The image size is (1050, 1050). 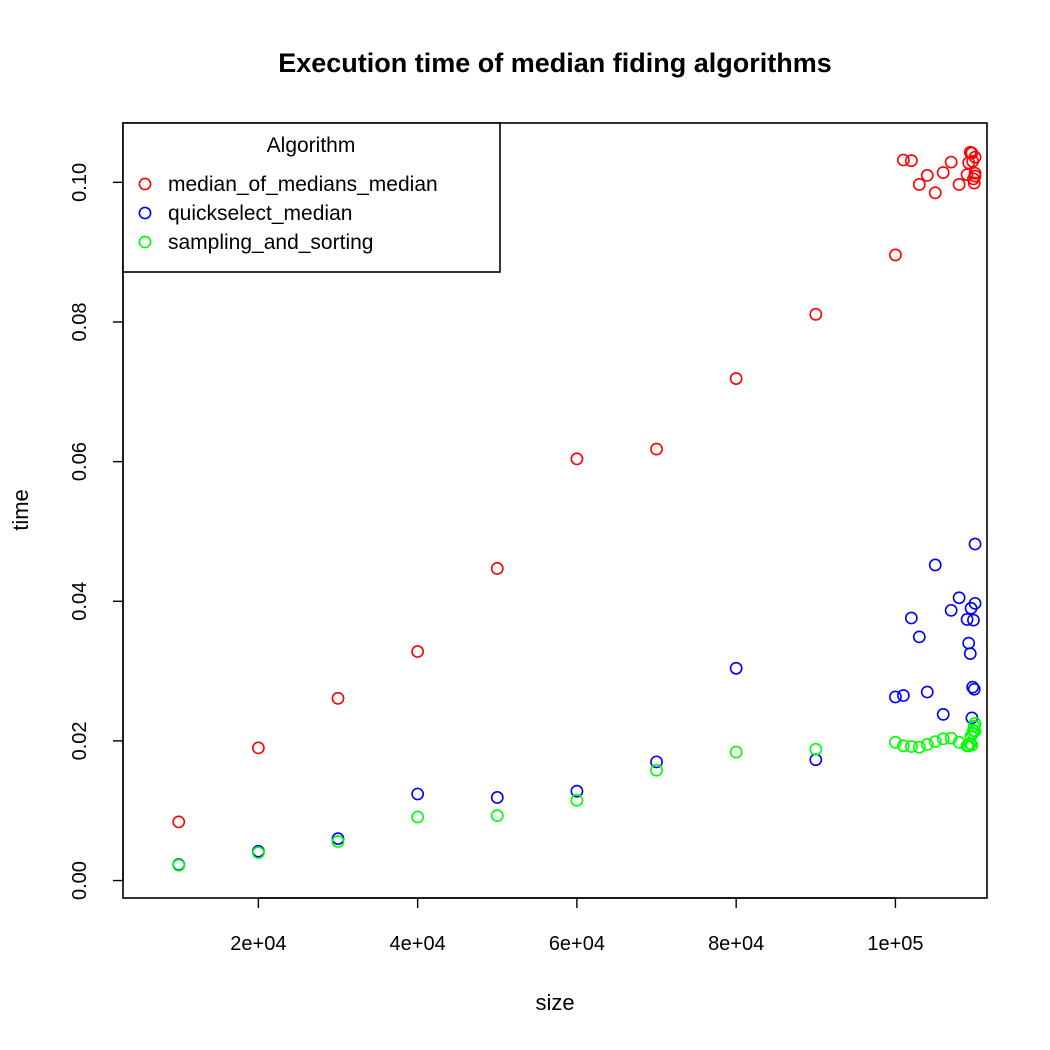 What do you see at coordinates (20, 510) in the screenshot?
I see `y-axis-title: time` at bounding box center [20, 510].